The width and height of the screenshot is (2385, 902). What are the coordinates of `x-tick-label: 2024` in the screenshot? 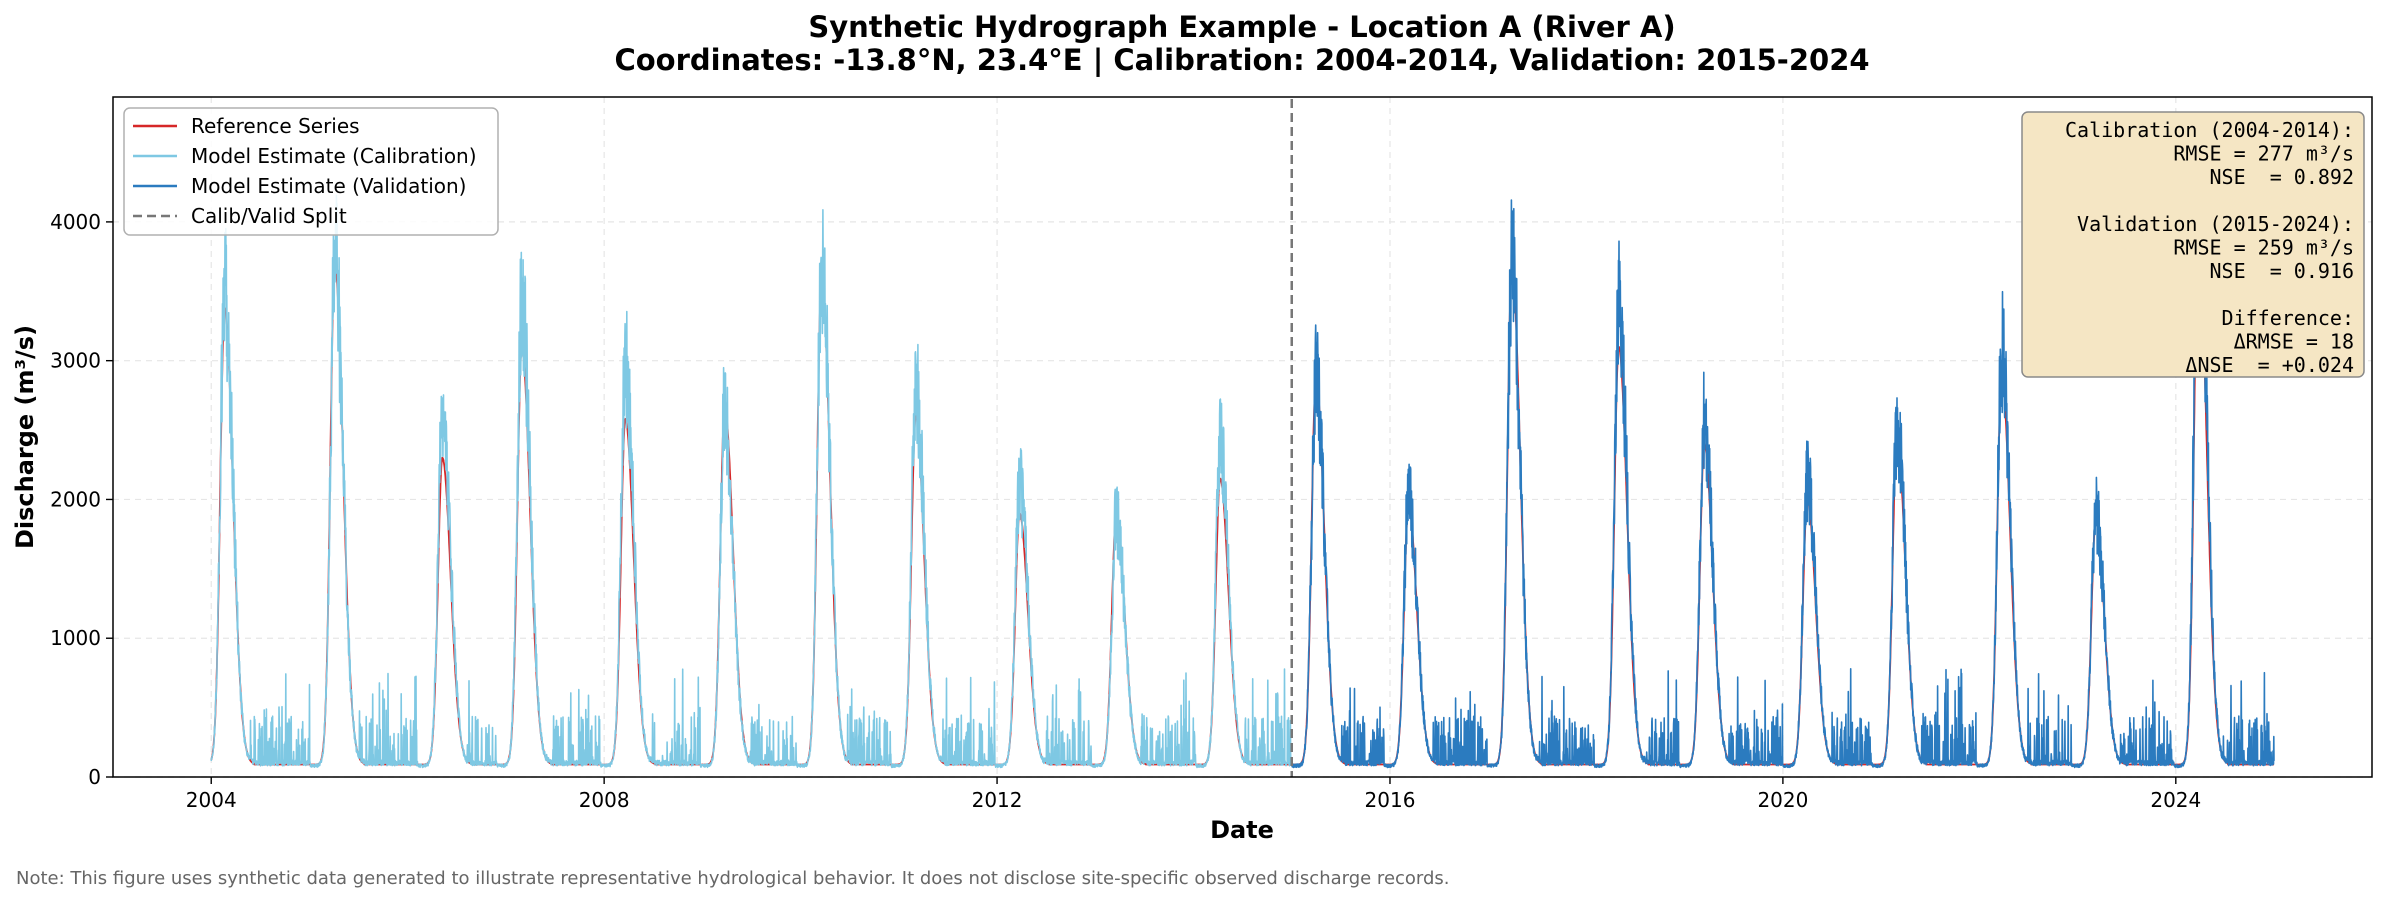 It's located at (2175, 800).